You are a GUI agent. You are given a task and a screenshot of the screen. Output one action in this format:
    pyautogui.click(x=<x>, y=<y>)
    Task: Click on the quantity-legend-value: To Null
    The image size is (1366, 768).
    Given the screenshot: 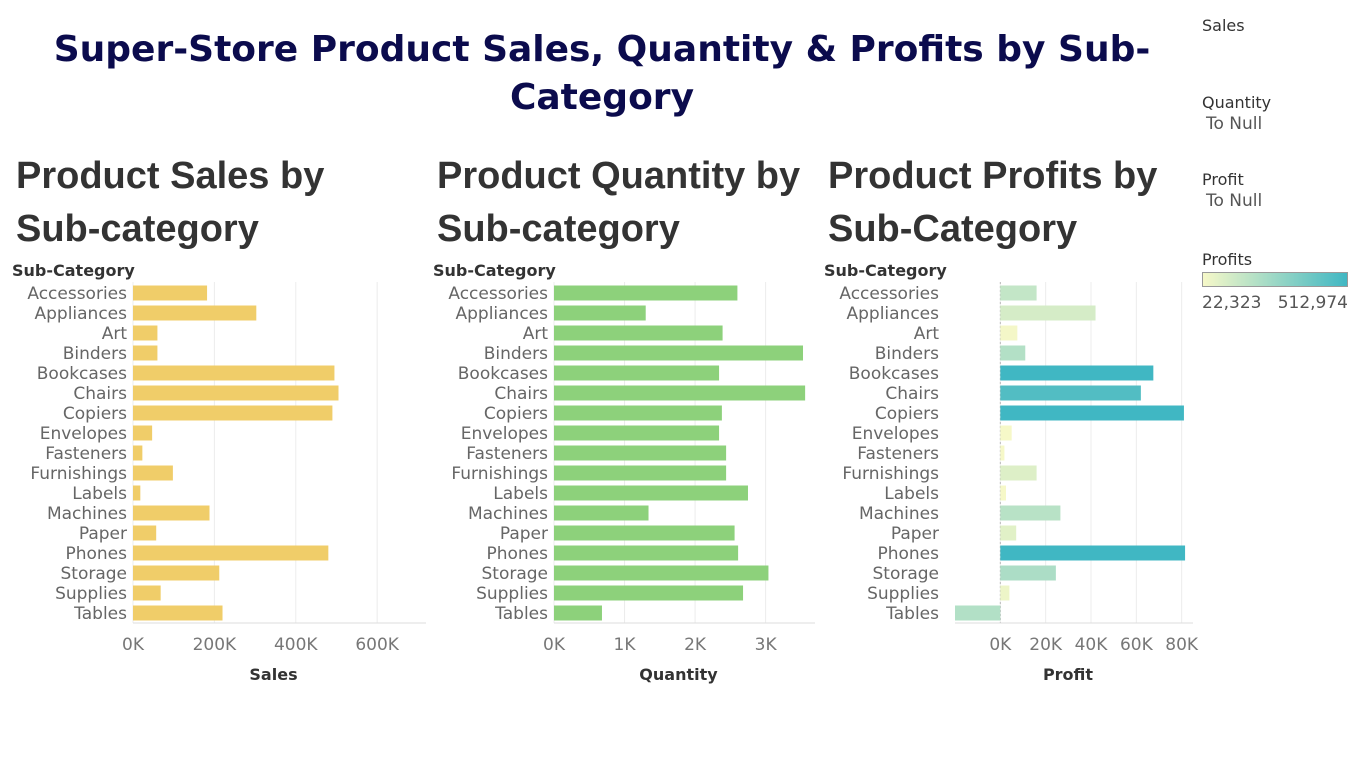 What is the action you would take?
    pyautogui.click(x=1234, y=124)
    